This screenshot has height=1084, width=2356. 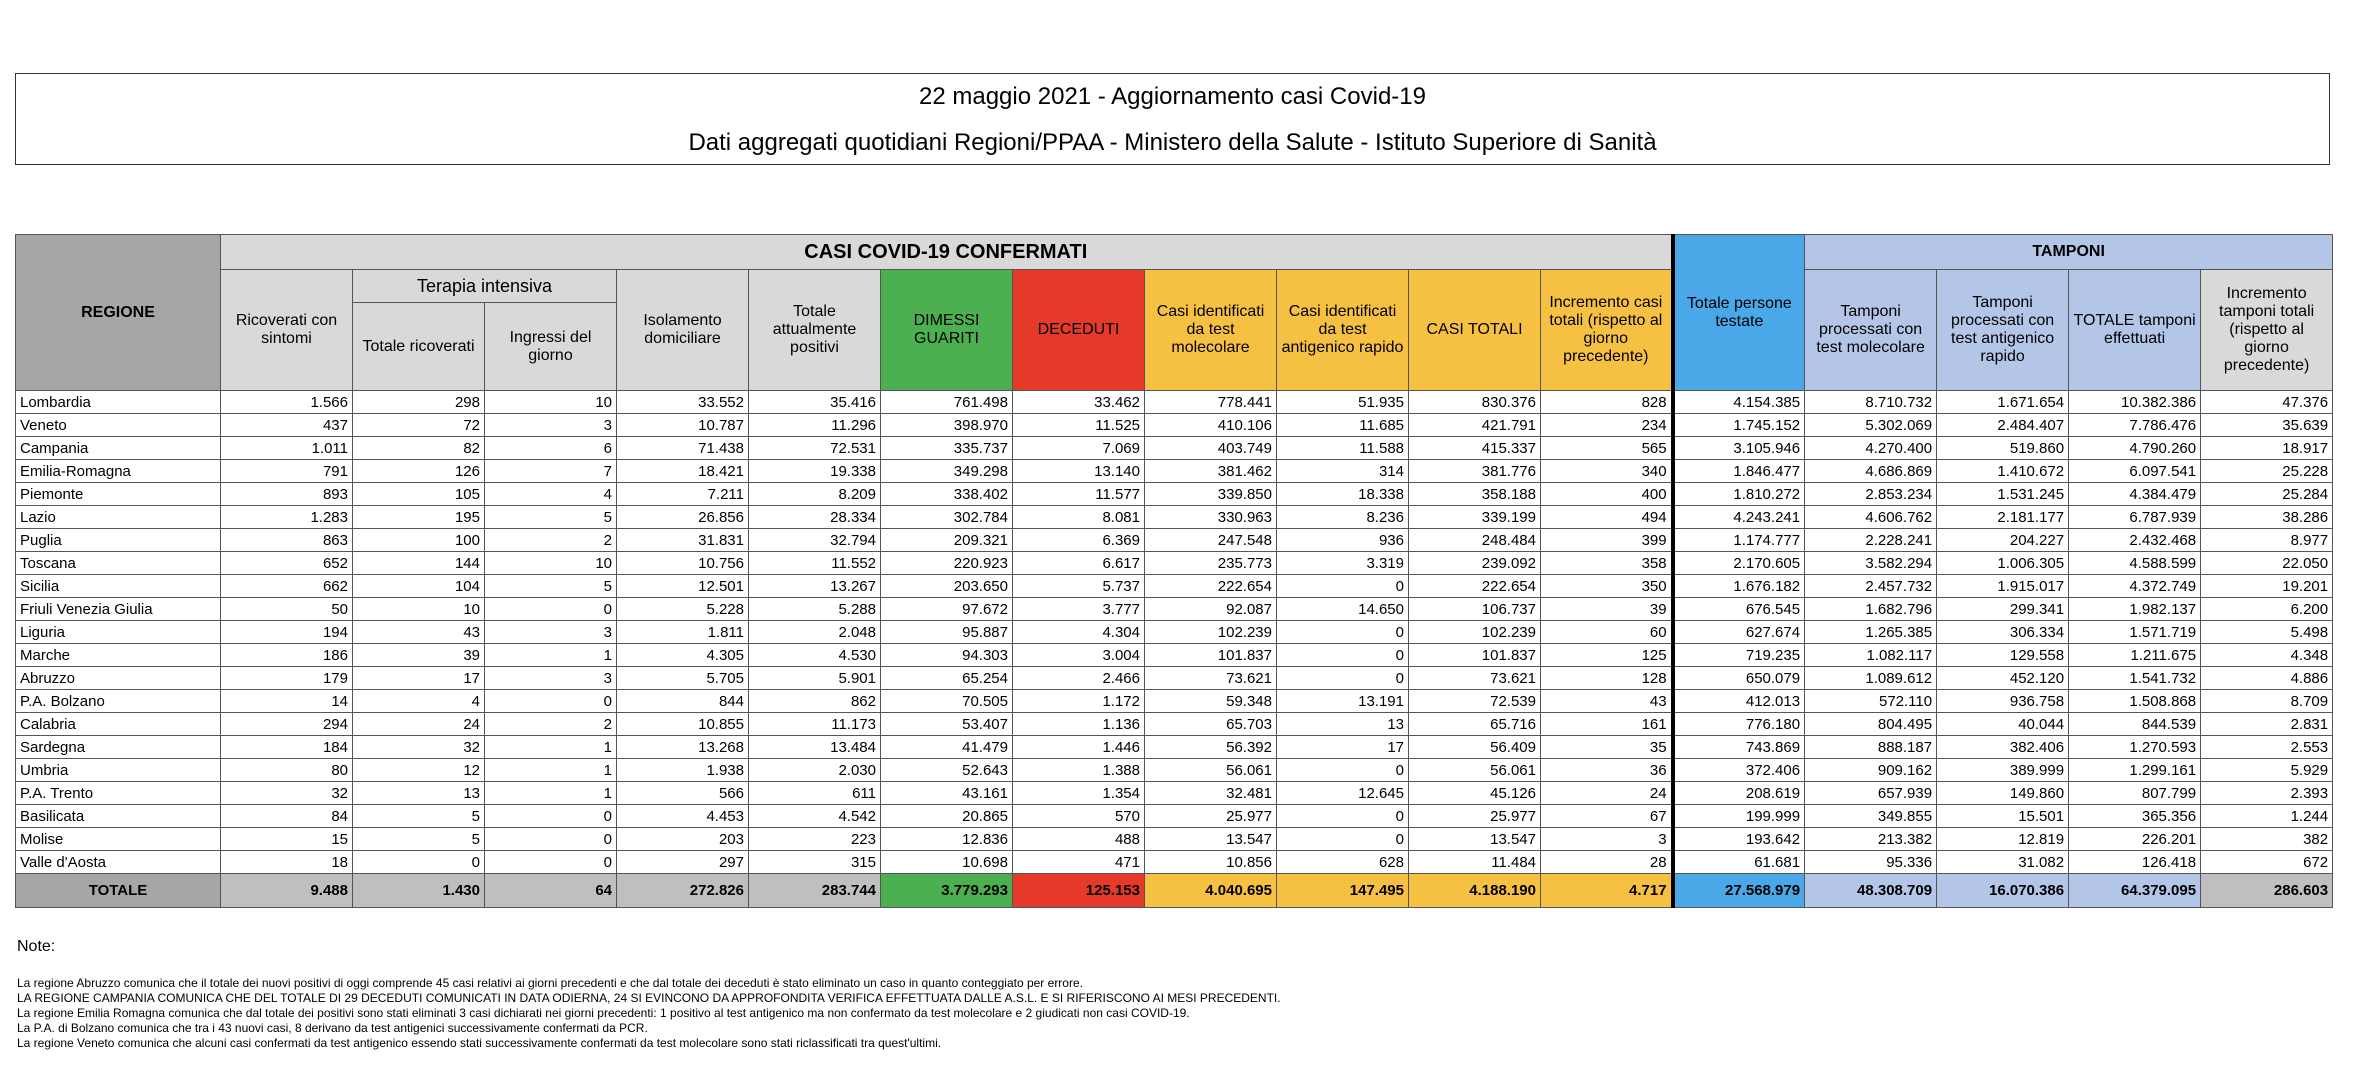 I want to click on cell: 28.334, so click(x=814, y=517).